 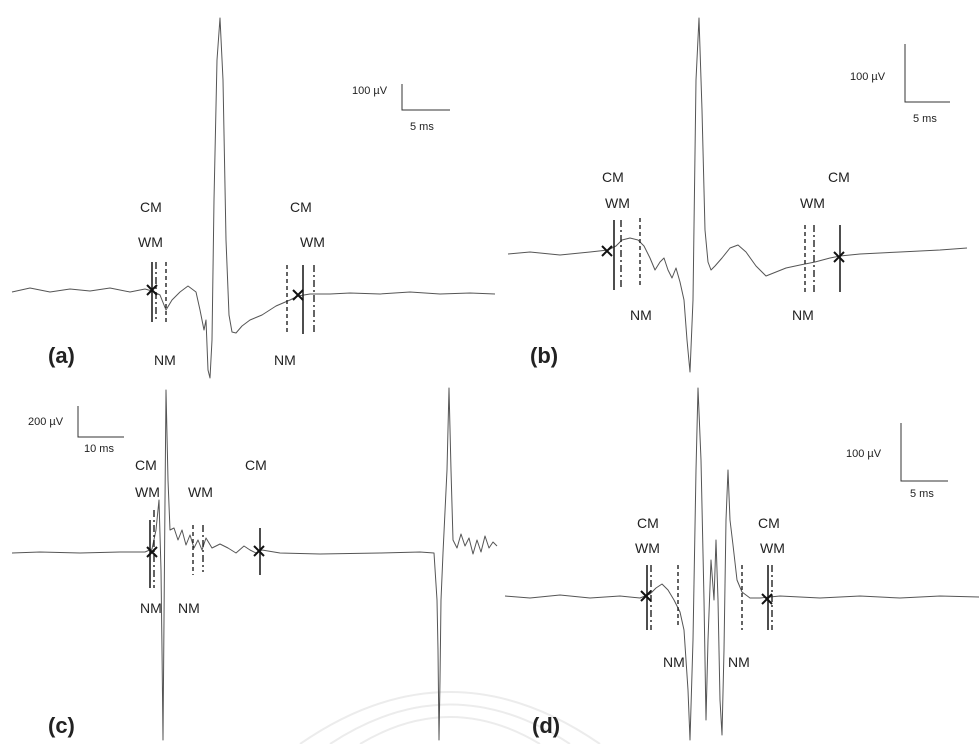 I want to click on panel-d-cm-label-left: CM, so click(x=648, y=523).